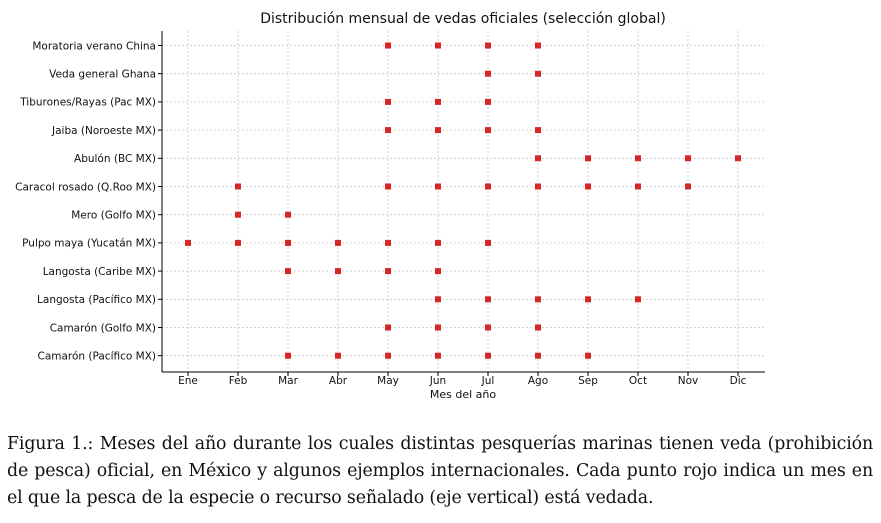 This screenshot has width=881, height=523. What do you see at coordinates (388, 381) in the screenshot?
I see `x-tick-label: May` at bounding box center [388, 381].